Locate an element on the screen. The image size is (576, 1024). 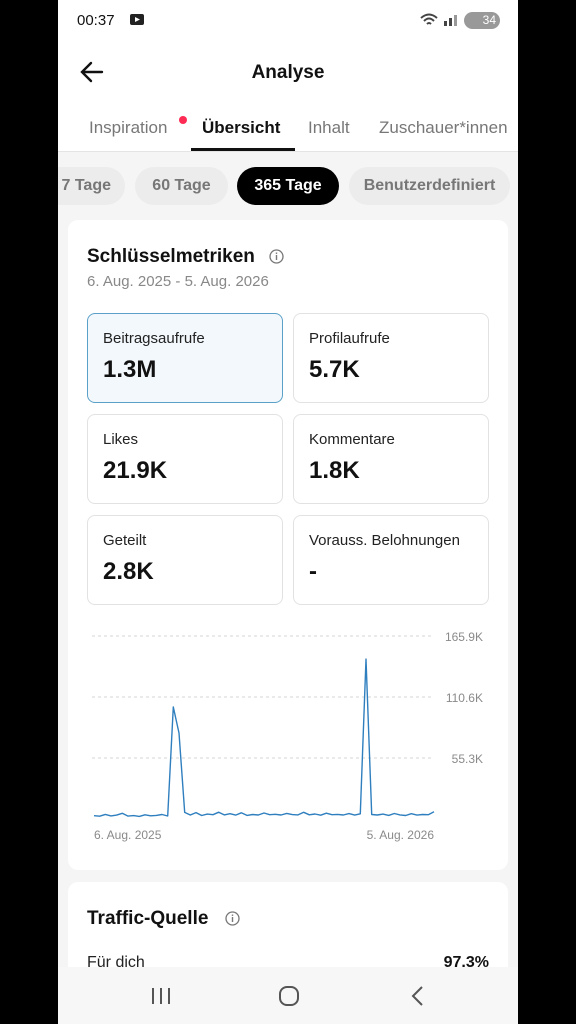
metric-label: Kommentare is located at coordinates (352, 439).